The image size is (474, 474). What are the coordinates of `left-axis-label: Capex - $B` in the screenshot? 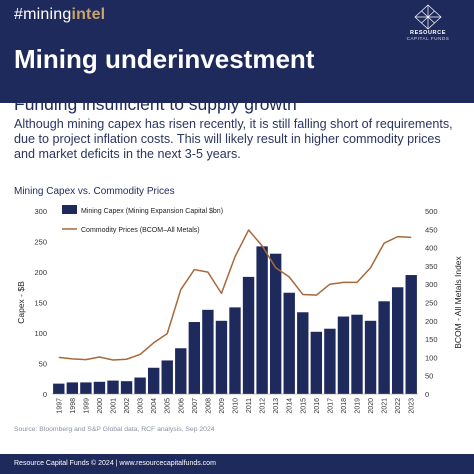 It's located at (21, 302).